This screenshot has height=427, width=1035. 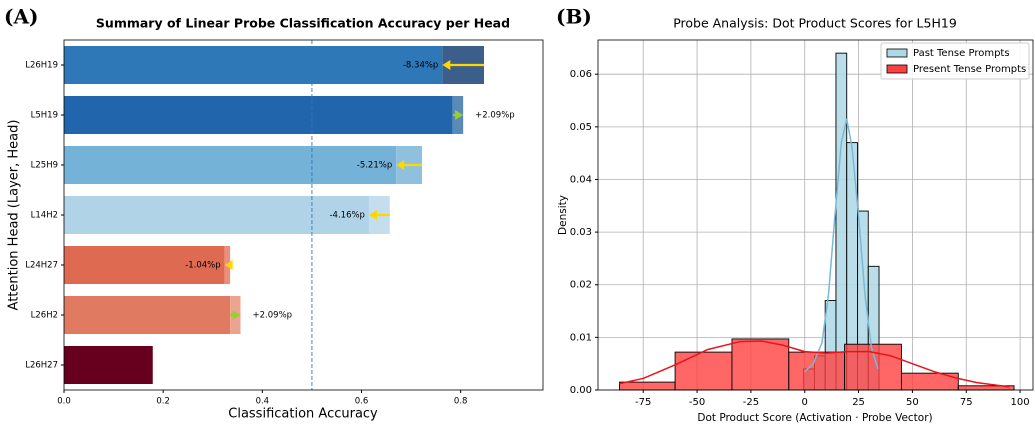 I want to click on legend-label: Present Tense Prompts, so click(x=969, y=69).